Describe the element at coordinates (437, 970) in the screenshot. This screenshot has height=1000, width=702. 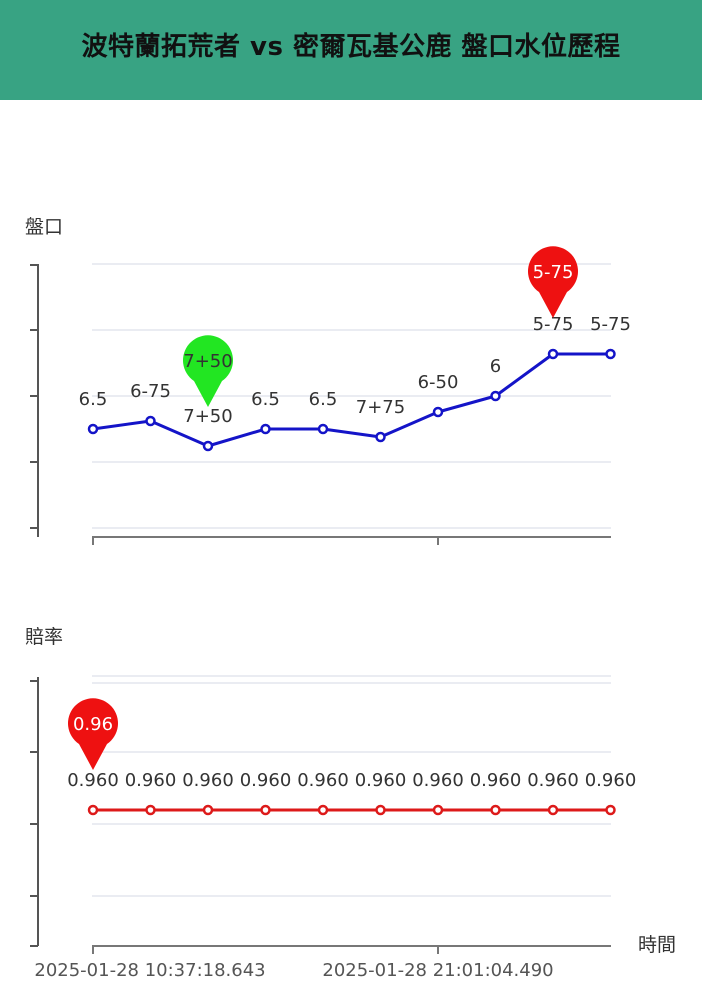
I see `x-tick-label-mid: 2025-01-28 21:01:04.490` at that location.